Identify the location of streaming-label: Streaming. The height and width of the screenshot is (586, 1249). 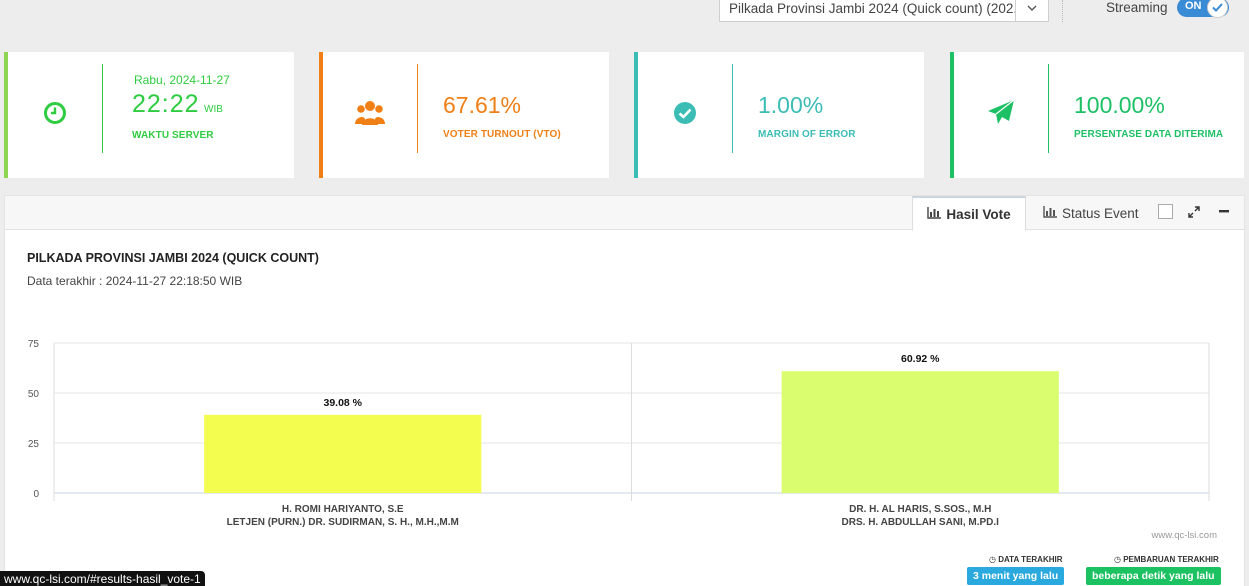
(1137, 7).